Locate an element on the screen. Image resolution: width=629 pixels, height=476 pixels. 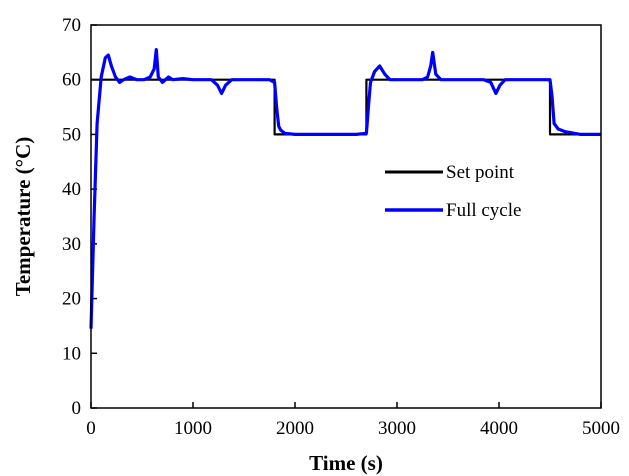
y-tick-label: 60 is located at coordinates (71, 80).